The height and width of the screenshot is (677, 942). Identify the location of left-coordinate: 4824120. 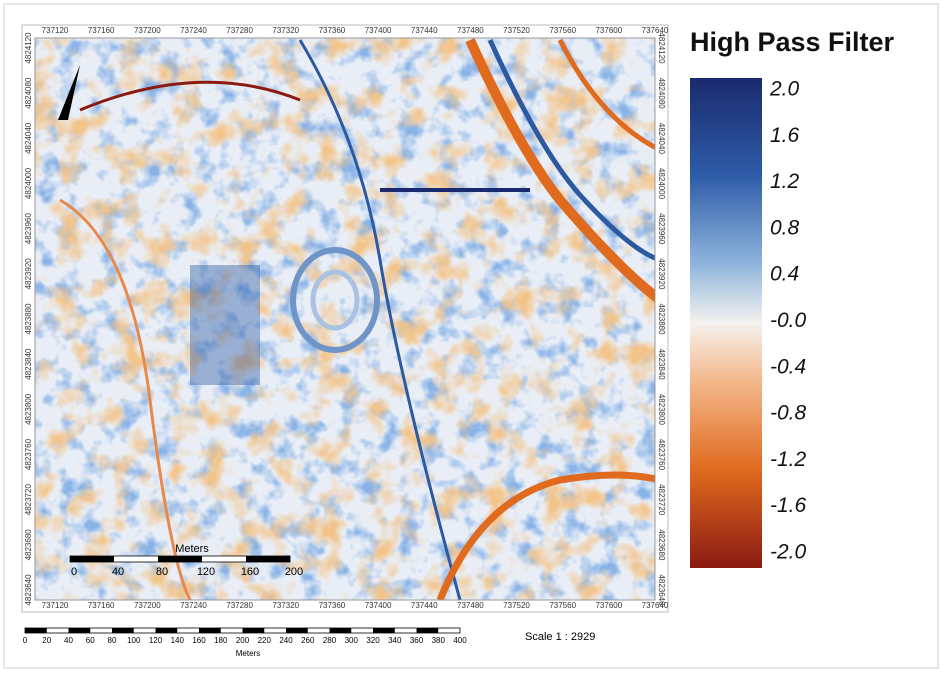
(28, 48).